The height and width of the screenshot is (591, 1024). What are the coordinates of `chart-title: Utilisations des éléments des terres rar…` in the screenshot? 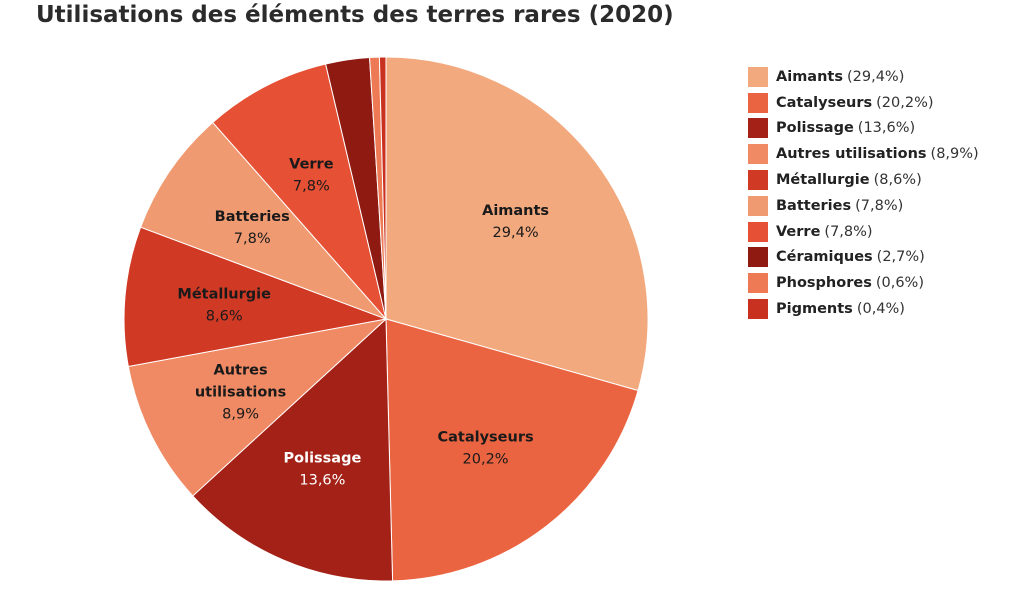 It's located at (355, 15).